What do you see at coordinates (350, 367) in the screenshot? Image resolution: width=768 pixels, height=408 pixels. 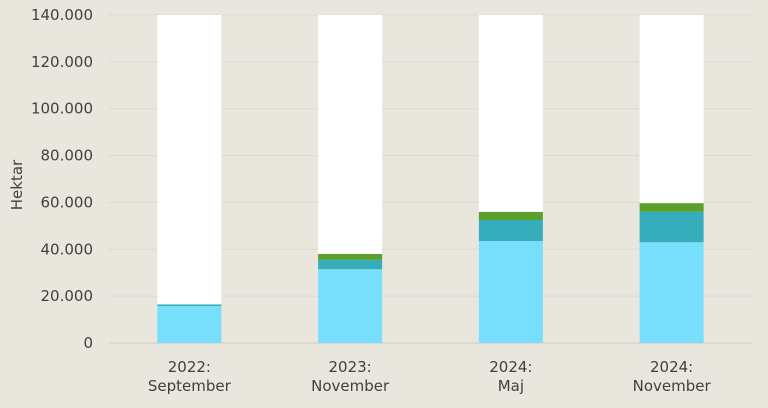 I see `x-category-label: 2023:` at bounding box center [350, 367].